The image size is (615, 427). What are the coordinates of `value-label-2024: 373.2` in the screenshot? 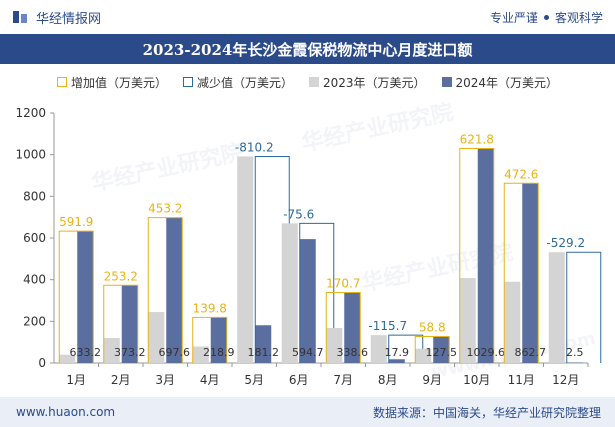 It's located at (130, 352).